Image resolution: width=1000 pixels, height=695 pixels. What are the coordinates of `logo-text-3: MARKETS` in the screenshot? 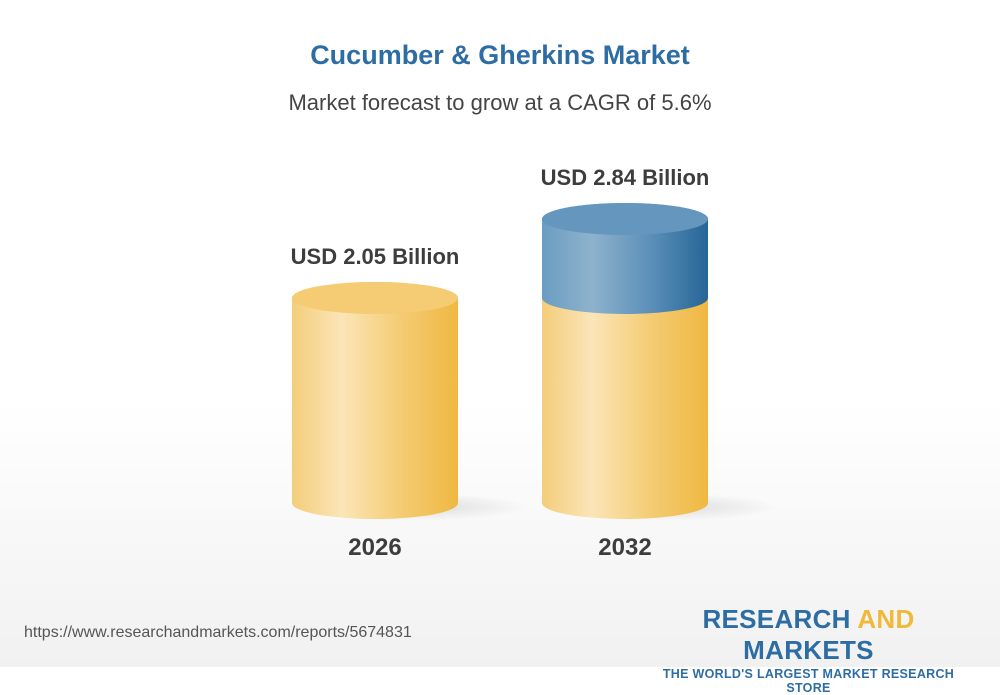 It's located at (808, 650).